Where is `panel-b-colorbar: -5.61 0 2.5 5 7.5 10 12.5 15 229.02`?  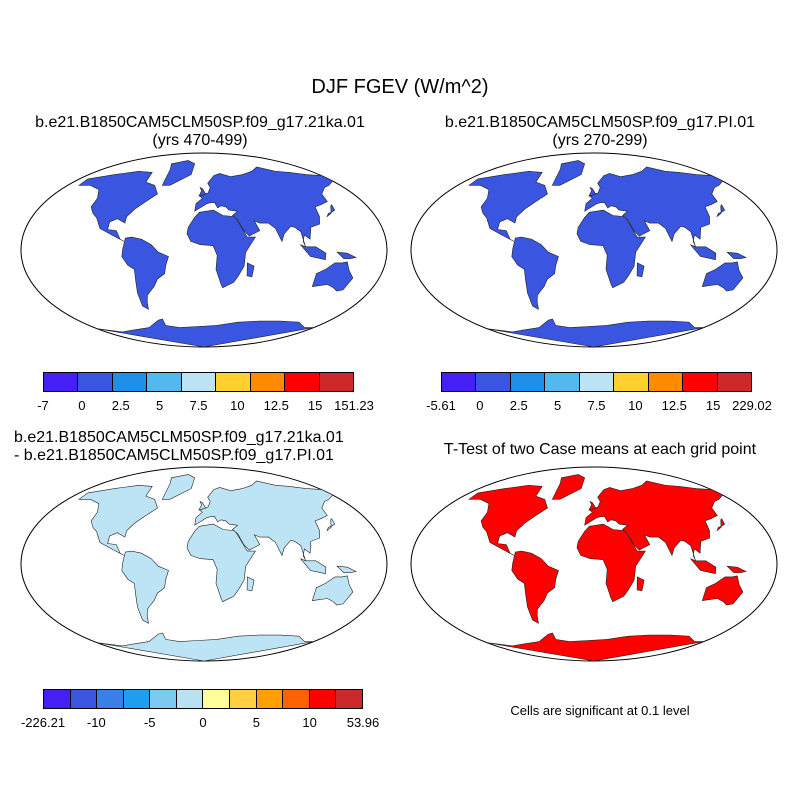 panel-b-colorbar: -5.61 0 2.5 5 7.5 10 12.5 15 229.02 is located at coordinates (599, 392).